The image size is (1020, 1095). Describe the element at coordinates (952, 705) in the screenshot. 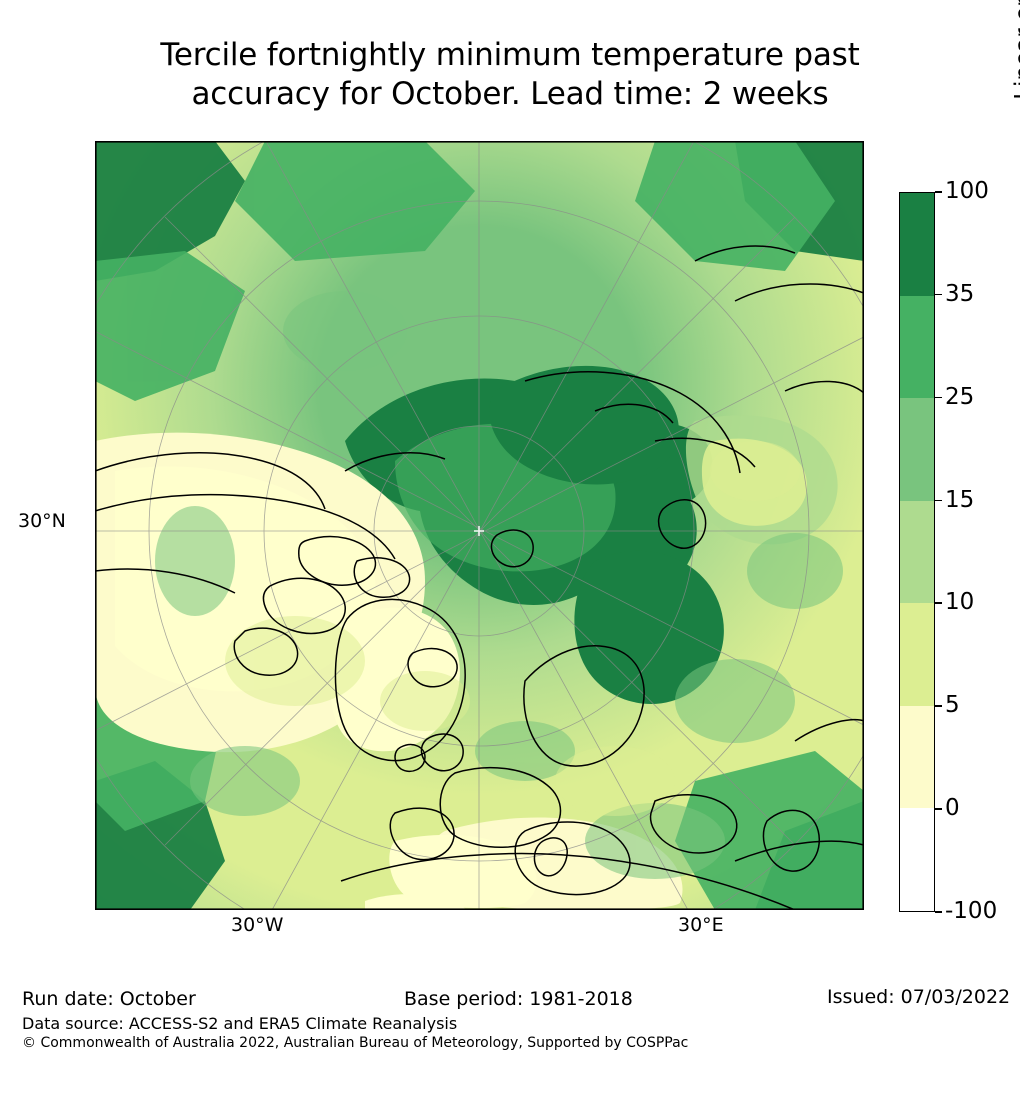

I see `colorbar-tick-text: 5` at that location.